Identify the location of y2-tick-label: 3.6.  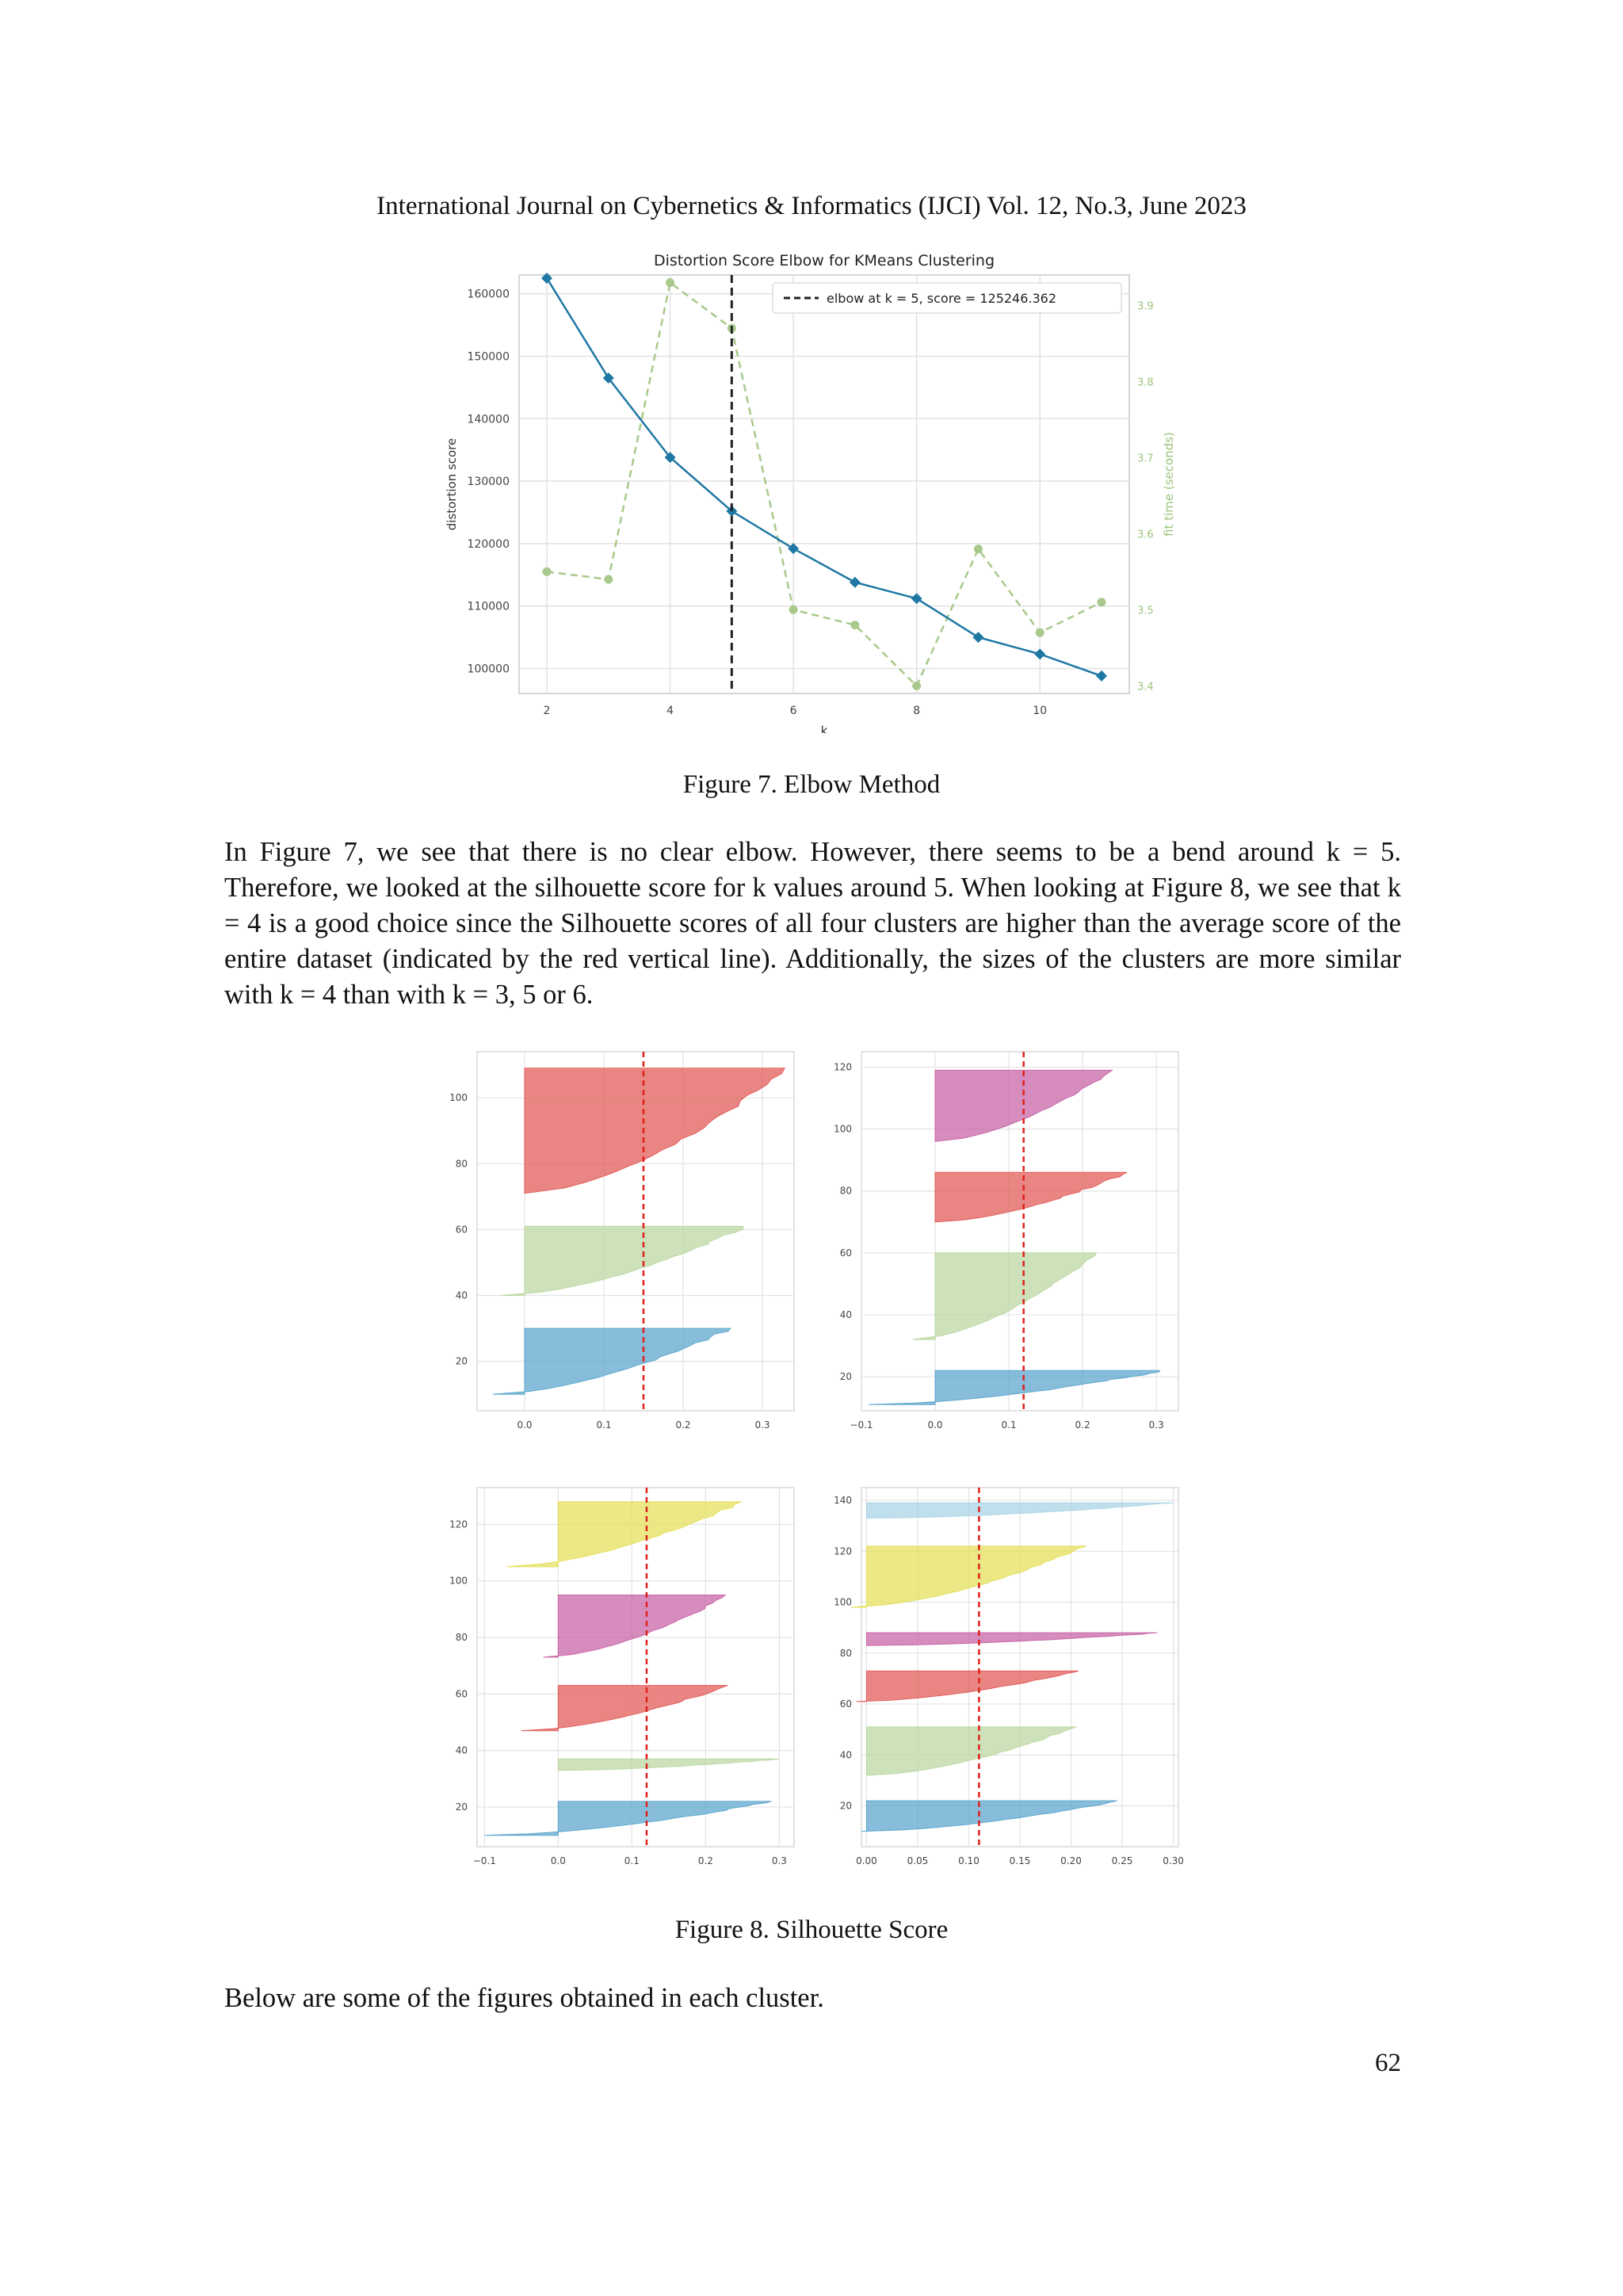
(1145, 535).